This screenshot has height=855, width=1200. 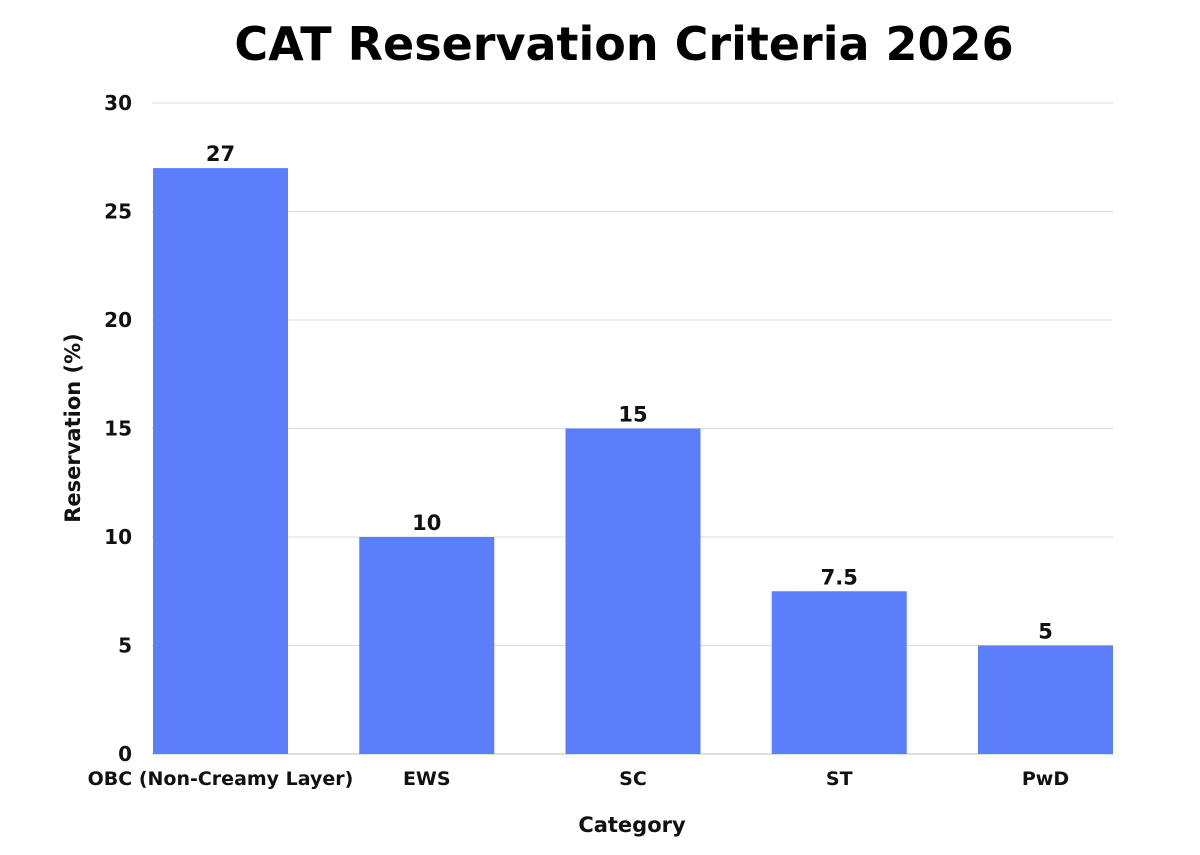 I want to click on y-tick-label-15: 15, so click(x=118, y=429).